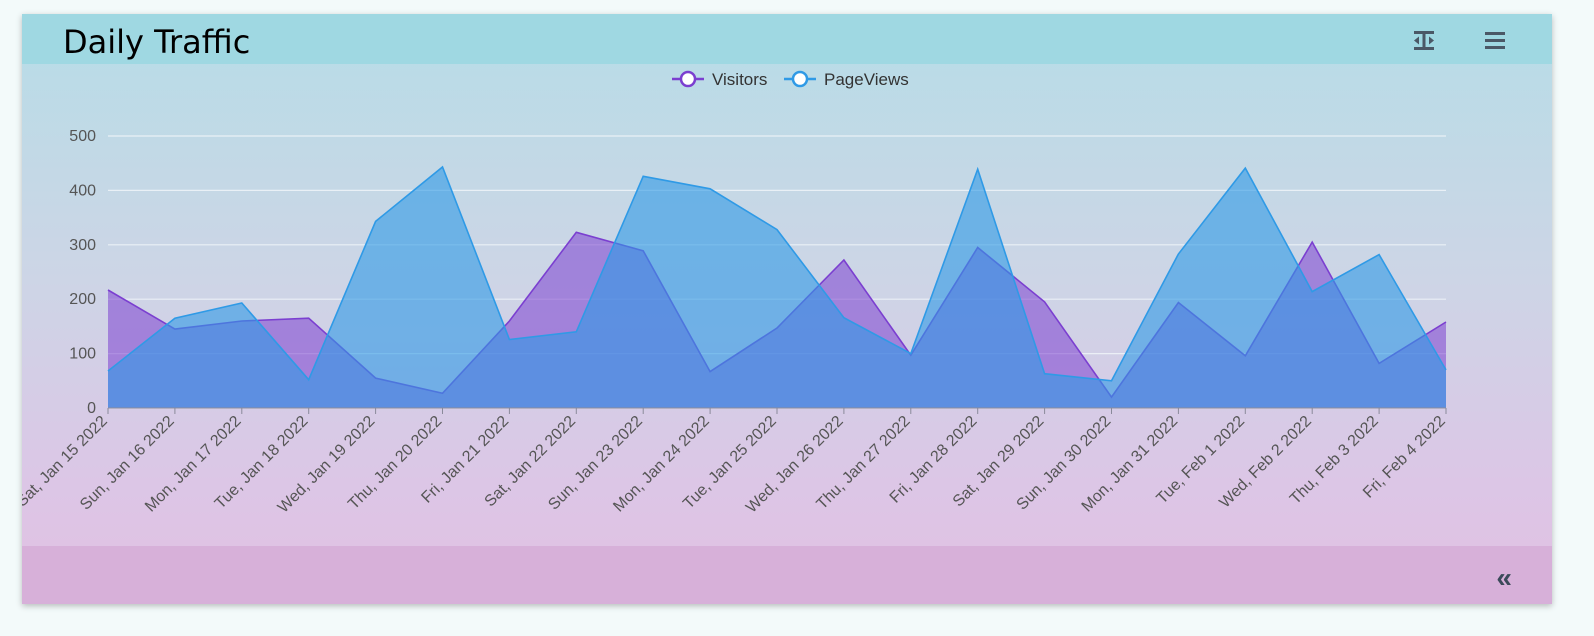  Describe the element at coordinates (82, 136) in the screenshot. I see `y-tick-label: 500` at that location.